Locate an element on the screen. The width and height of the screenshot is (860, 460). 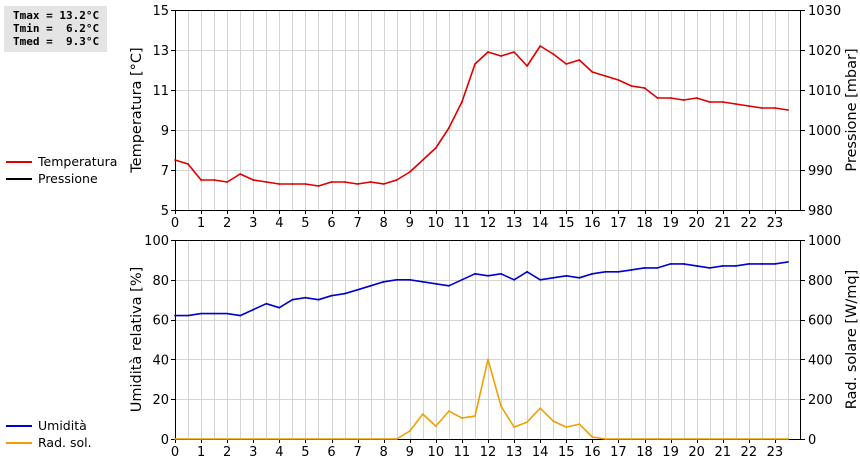
temperatura-swatch is located at coordinates (19, 162).